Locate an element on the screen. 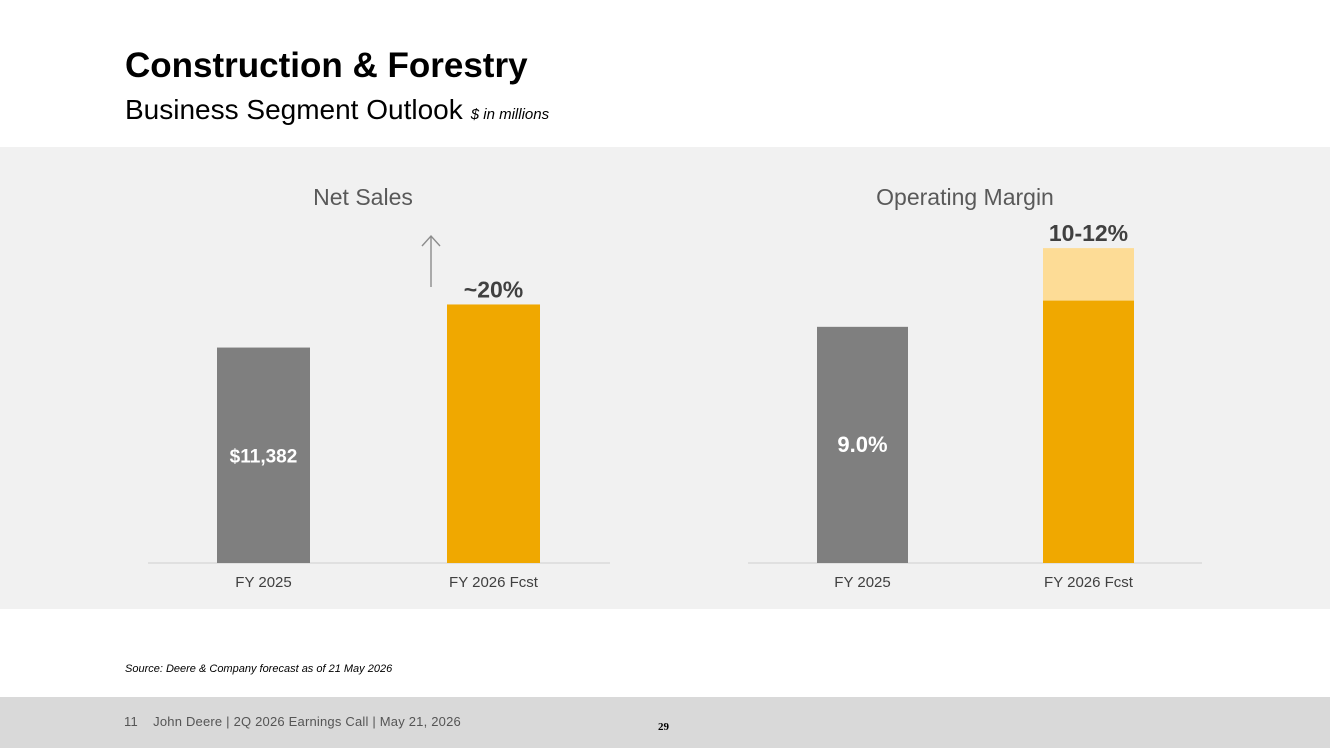 This screenshot has width=1330, height=748. operating-margin-data-label-0: 9.0% is located at coordinates (862, 444).